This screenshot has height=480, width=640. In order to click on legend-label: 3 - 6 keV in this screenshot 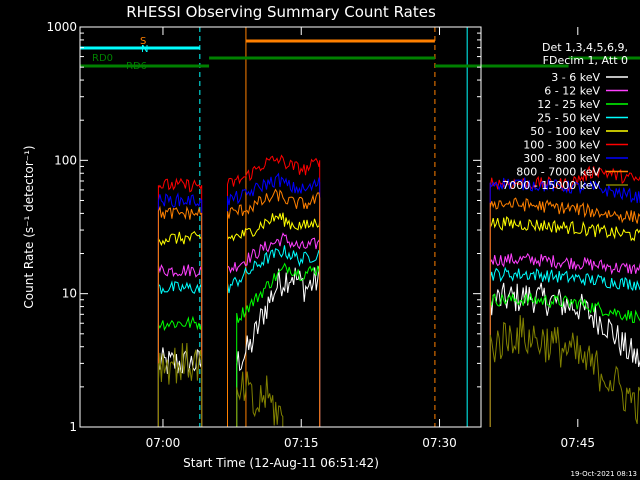, I will do `click(575, 77)`.